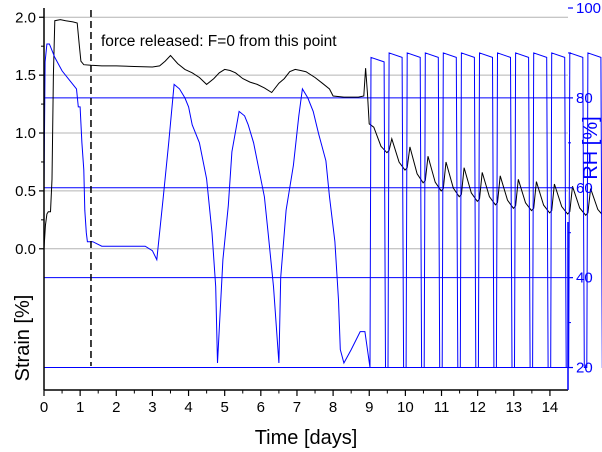  I want to click on y-left-tick-label-2: 1.0, so click(25, 133).